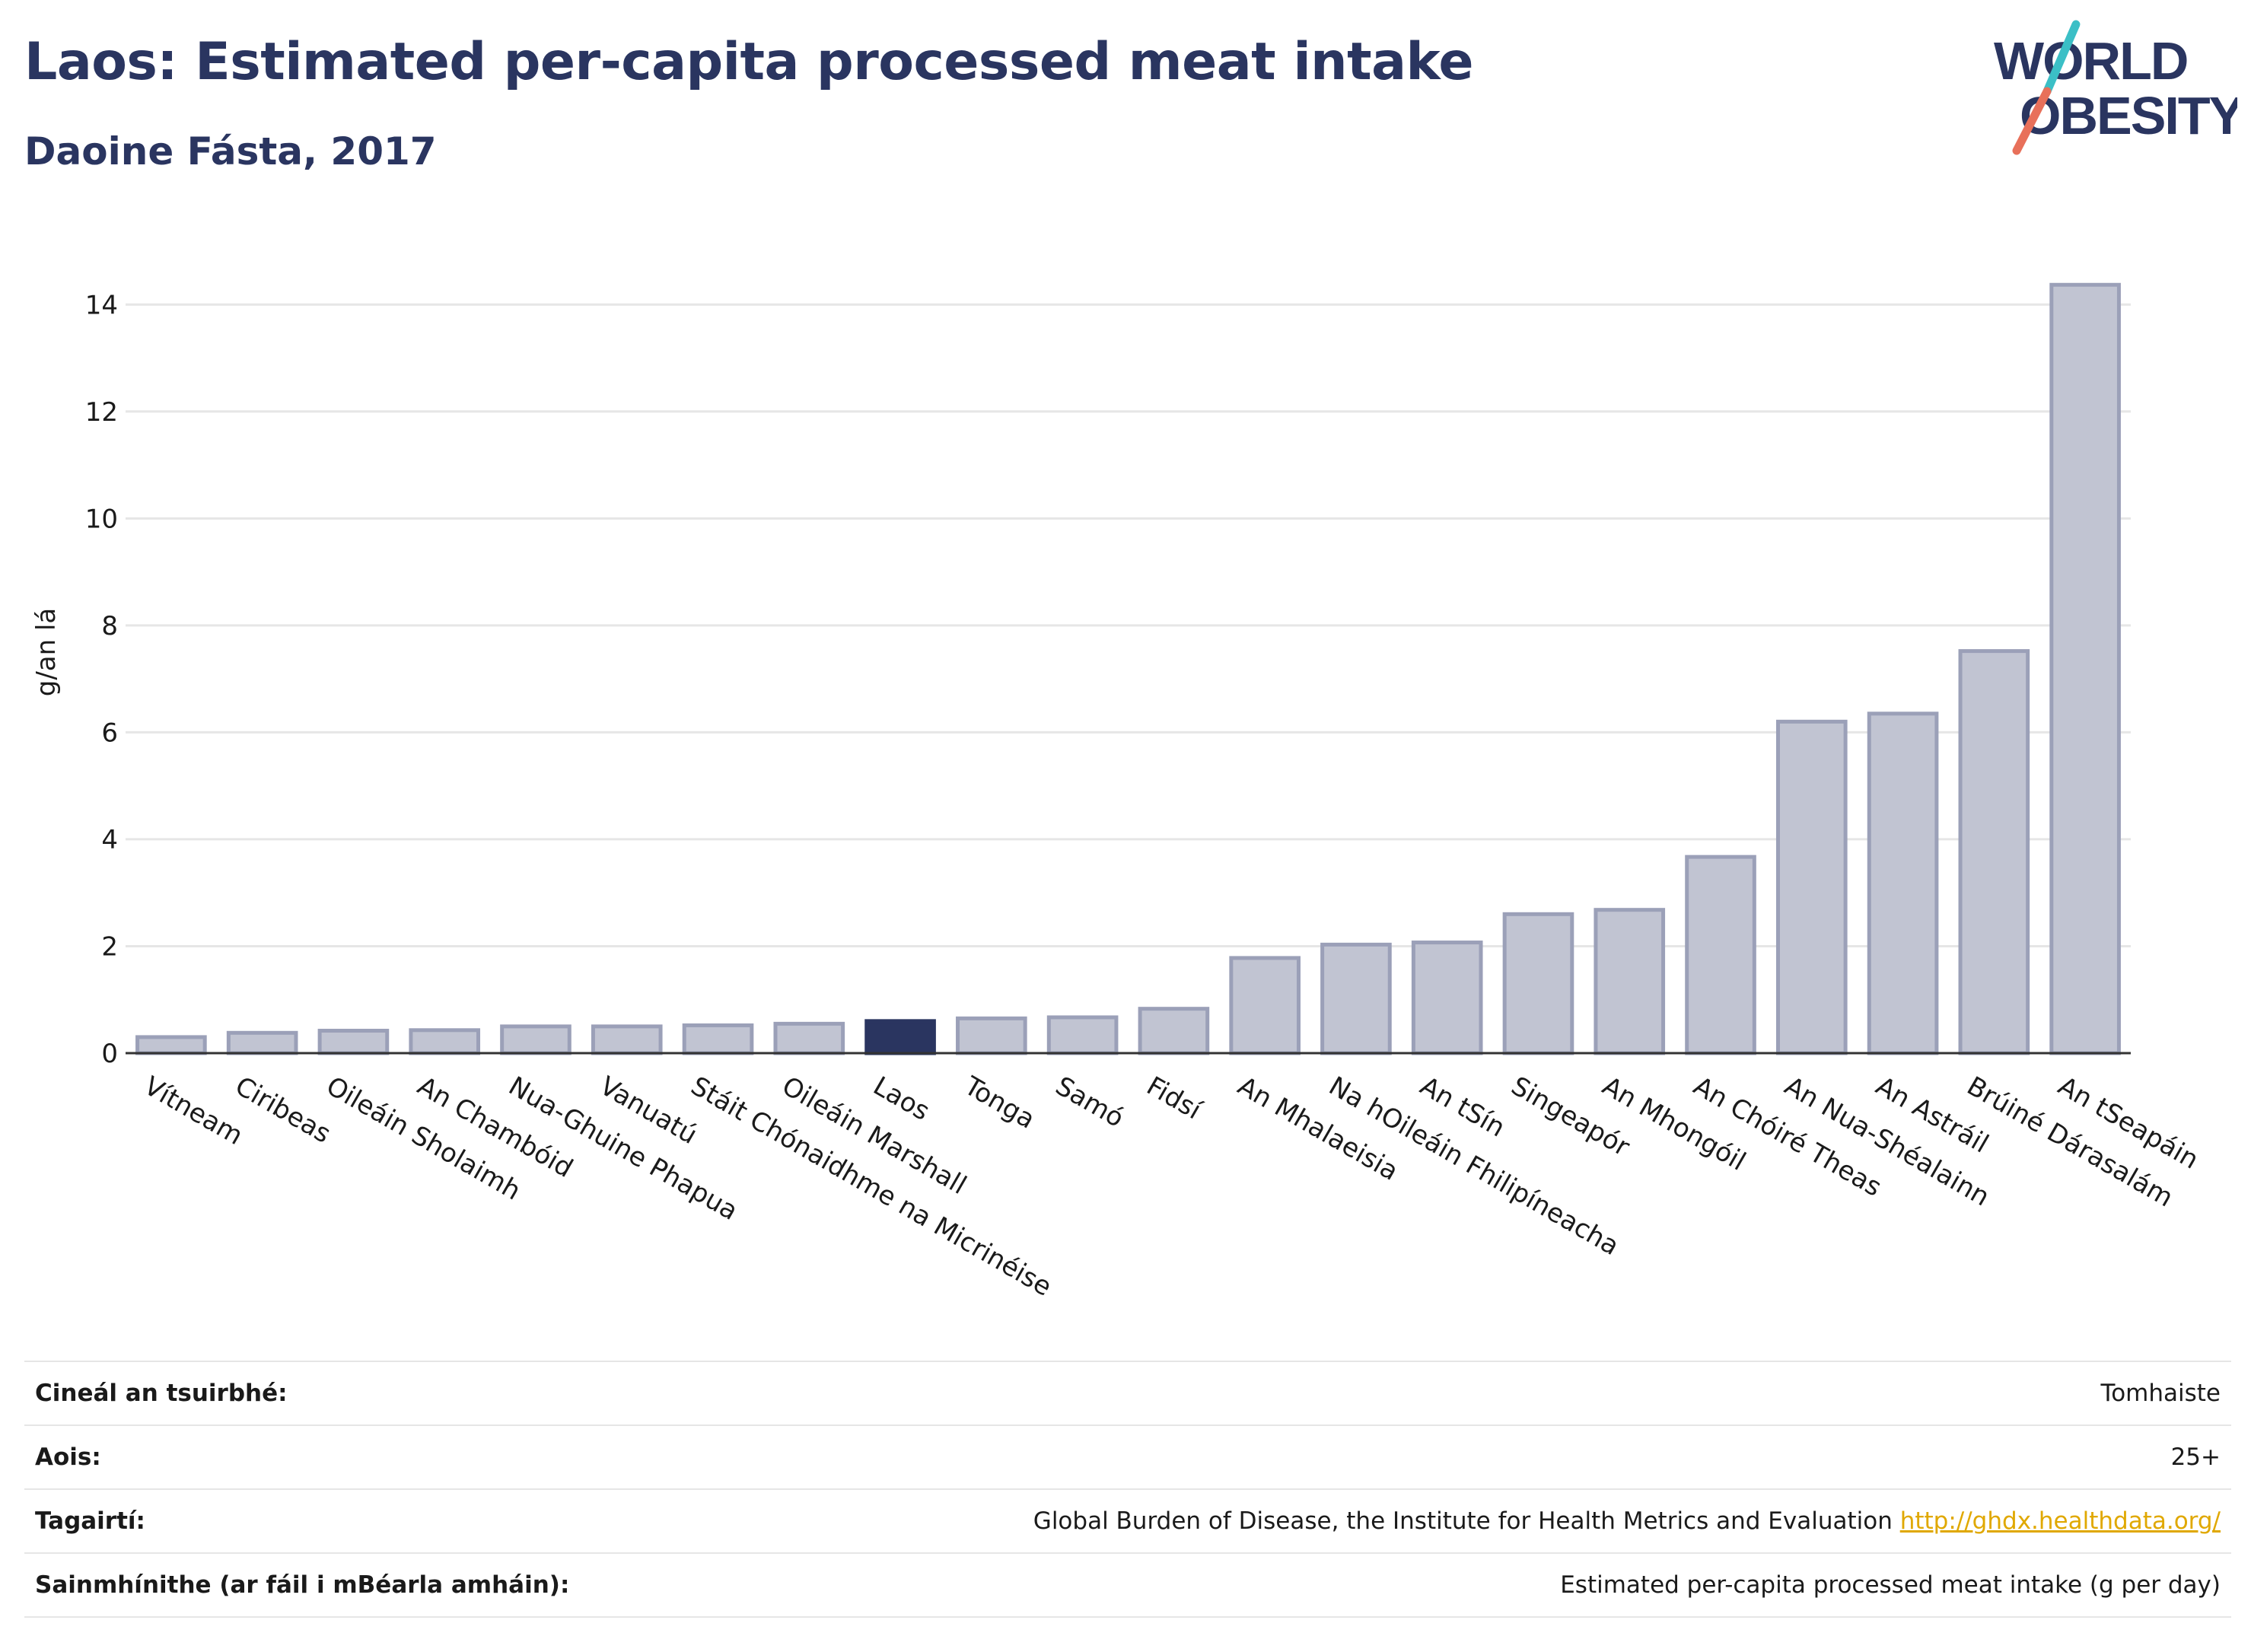 Image resolution: width=2251 pixels, height=1652 pixels. What do you see at coordinates (2060, 1521) in the screenshot?
I see `reference-link: http://ghdx.healthdata.org/` at bounding box center [2060, 1521].